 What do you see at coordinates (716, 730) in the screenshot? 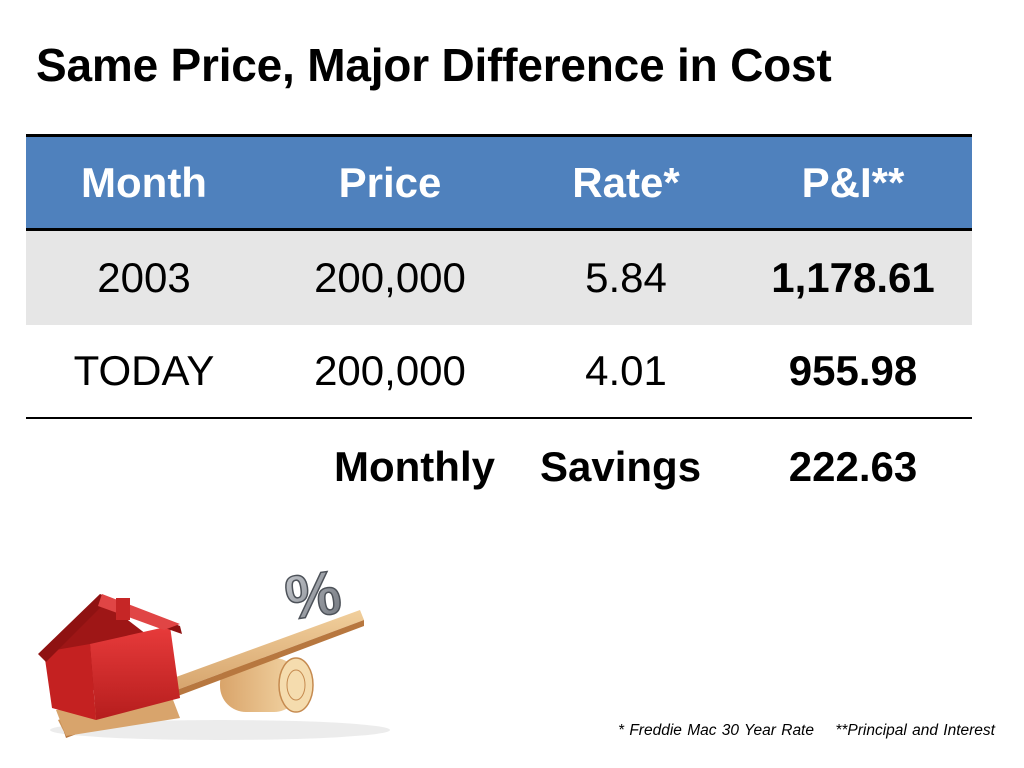
I see `rate-footnote: * Freddie Mac 30 Year Rate` at bounding box center [716, 730].